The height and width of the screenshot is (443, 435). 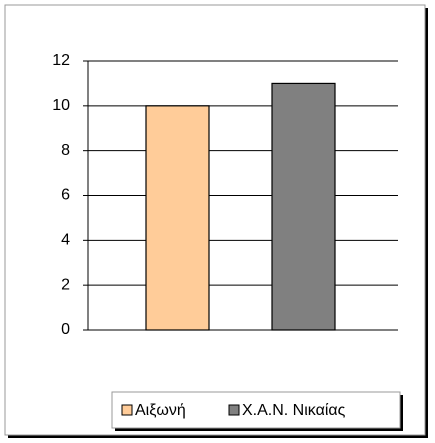 What do you see at coordinates (65, 329) in the screenshot?
I see `y-tick-label: 0` at bounding box center [65, 329].